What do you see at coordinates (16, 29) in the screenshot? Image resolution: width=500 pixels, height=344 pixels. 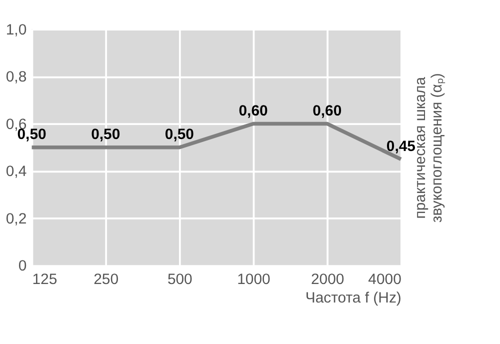 I see `y-tick-label: 1,0` at bounding box center [16, 29].